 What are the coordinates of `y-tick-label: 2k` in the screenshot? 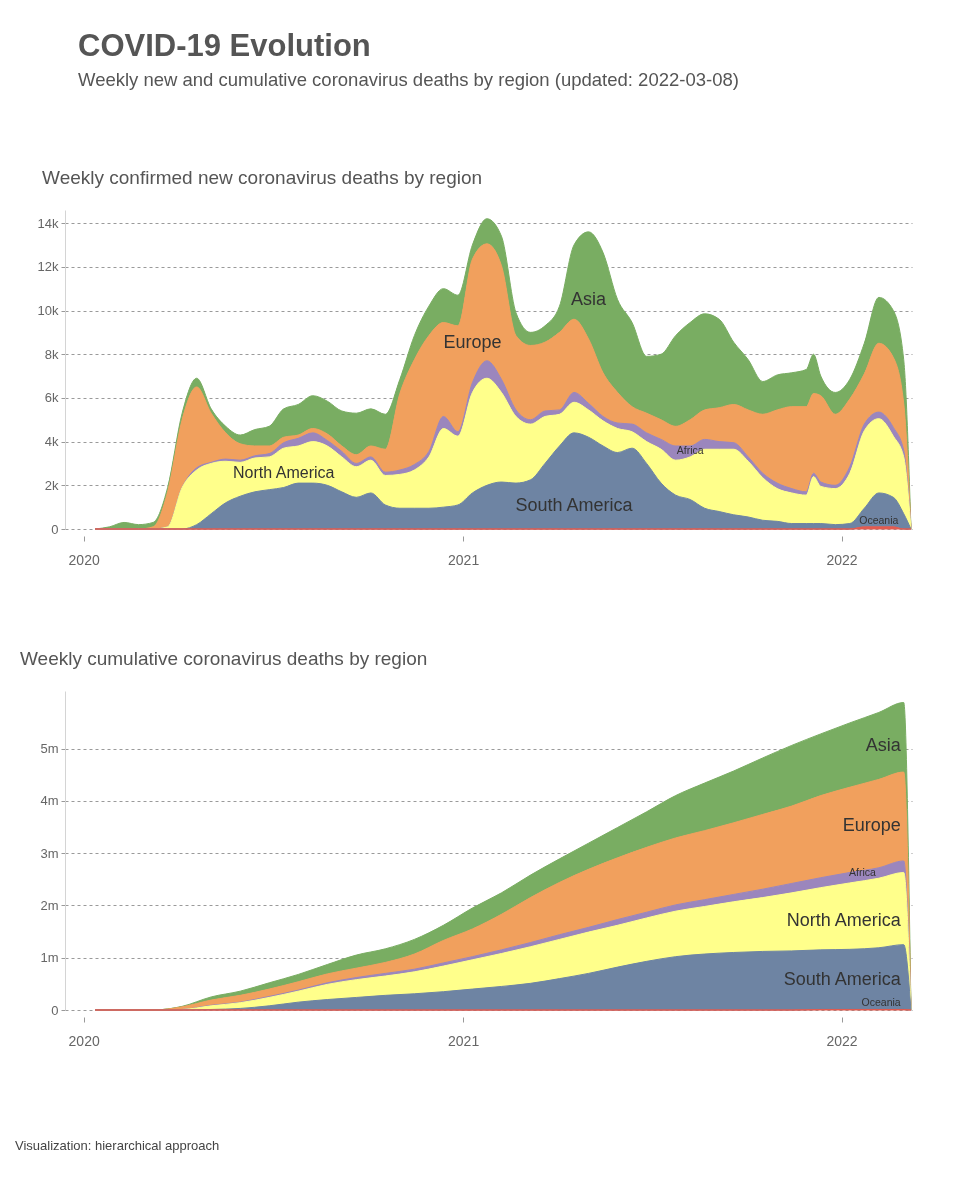 It's located at (51, 485).